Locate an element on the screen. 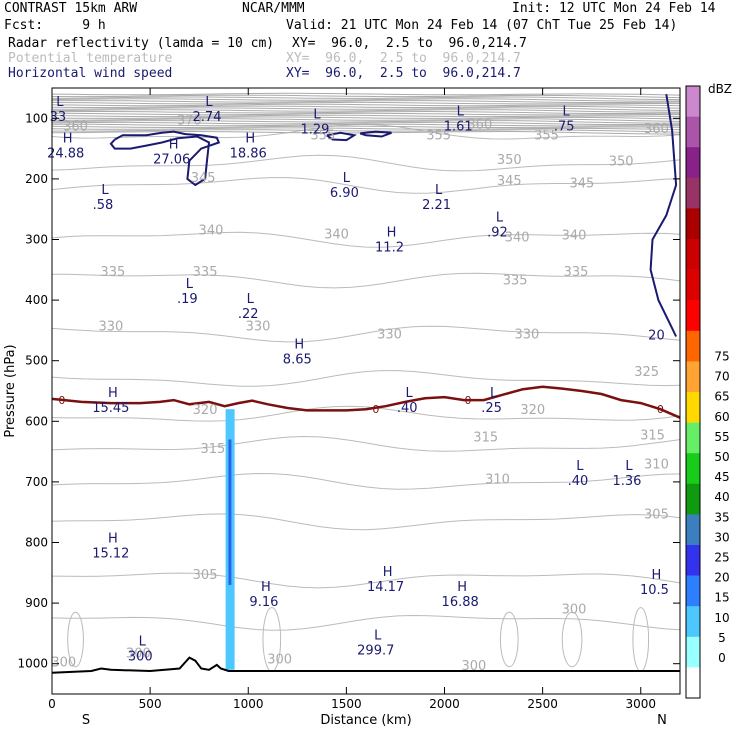  reflectivity-core is located at coordinates (230, 512).